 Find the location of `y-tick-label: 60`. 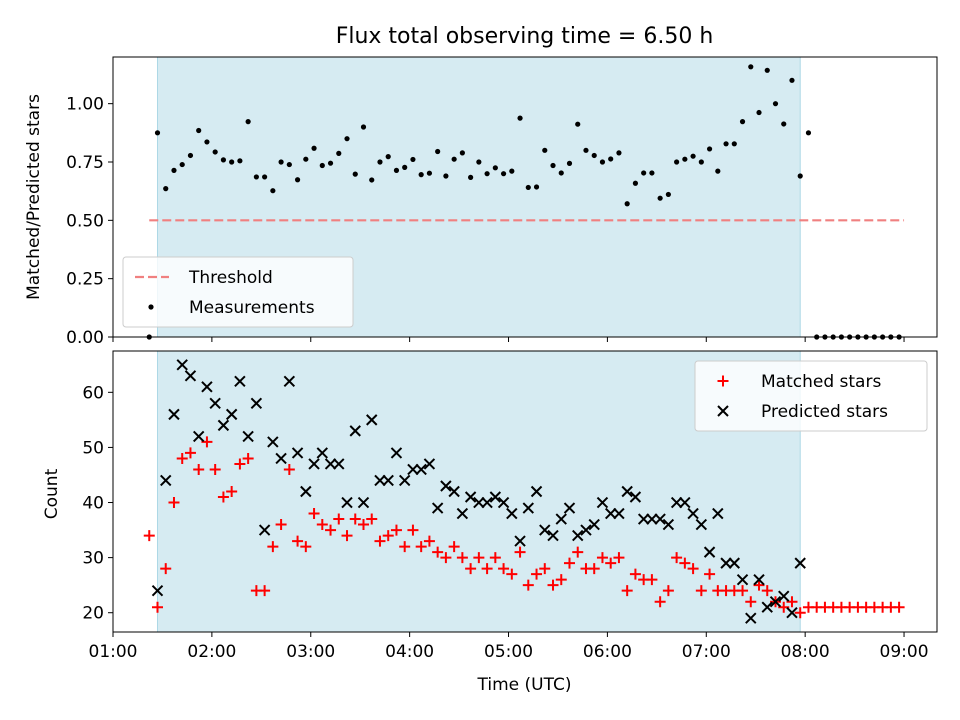

y-tick-label: 60 is located at coordinates (93, 393).